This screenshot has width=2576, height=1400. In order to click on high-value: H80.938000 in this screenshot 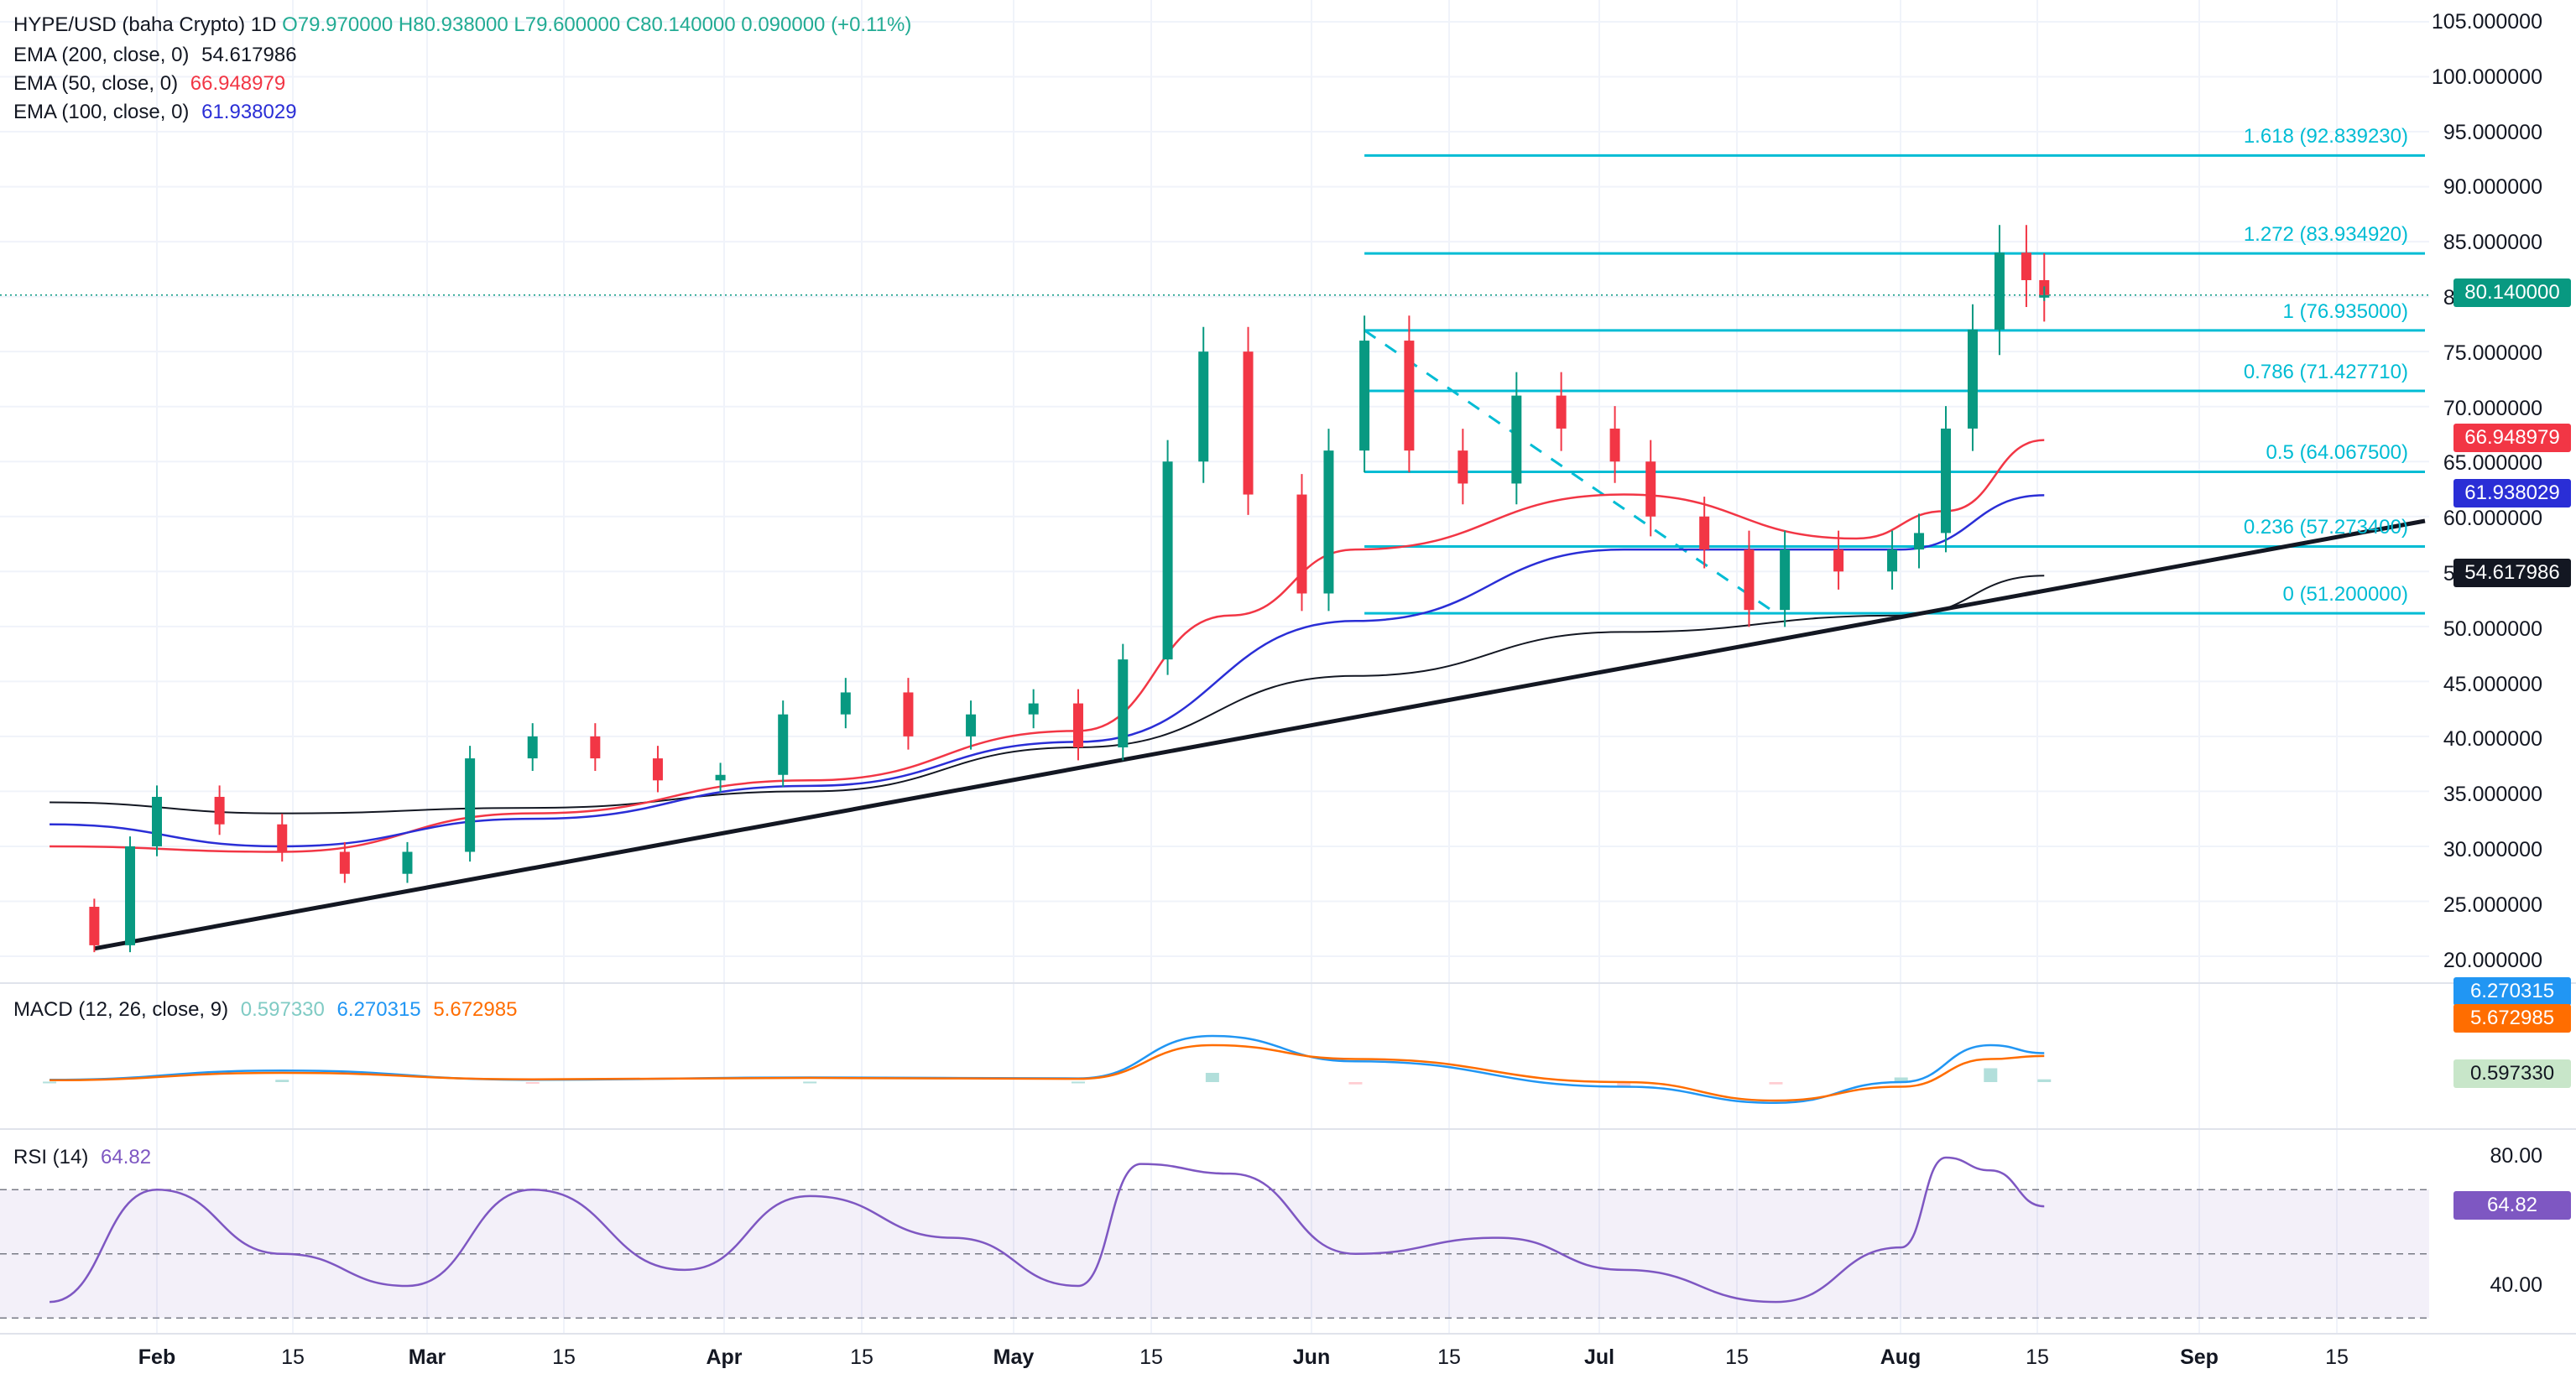, I will do `click(453, 24)`.